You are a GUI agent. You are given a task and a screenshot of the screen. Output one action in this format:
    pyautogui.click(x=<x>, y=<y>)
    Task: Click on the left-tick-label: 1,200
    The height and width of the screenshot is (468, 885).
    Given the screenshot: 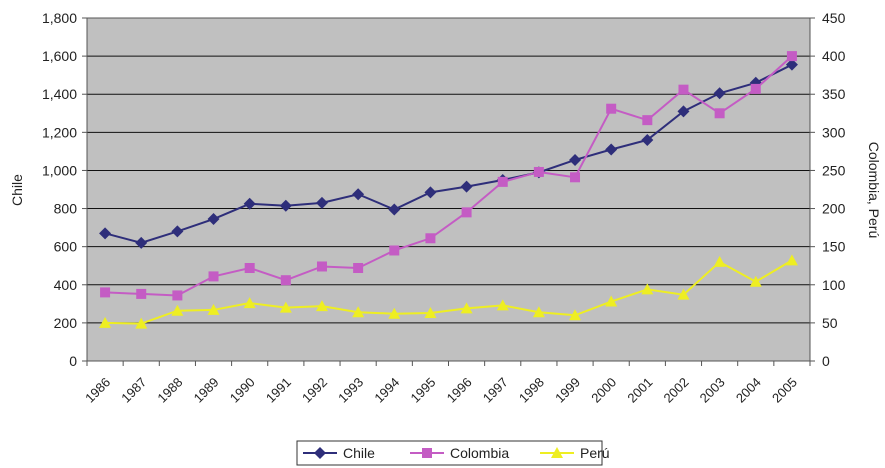 What is the action you would take?
    pyautogui.click(x=59, y=132)
    